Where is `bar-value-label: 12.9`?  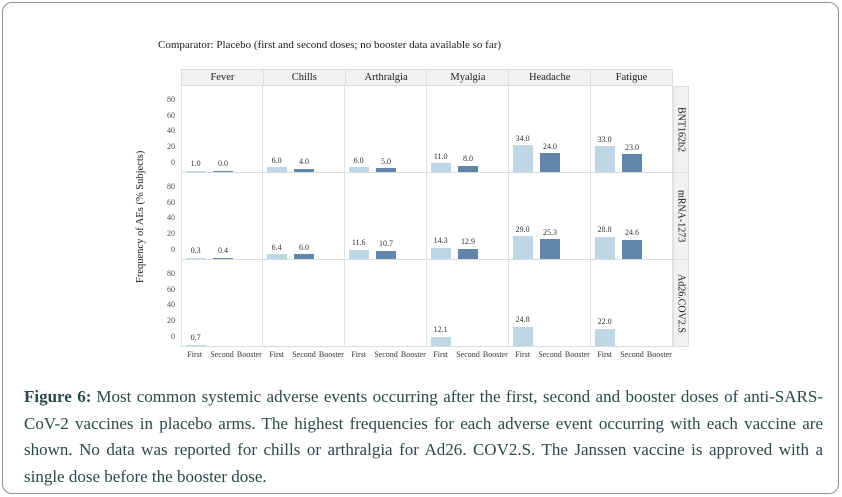
bar-value-label: 12.9 is located at coordinates (468, 242).